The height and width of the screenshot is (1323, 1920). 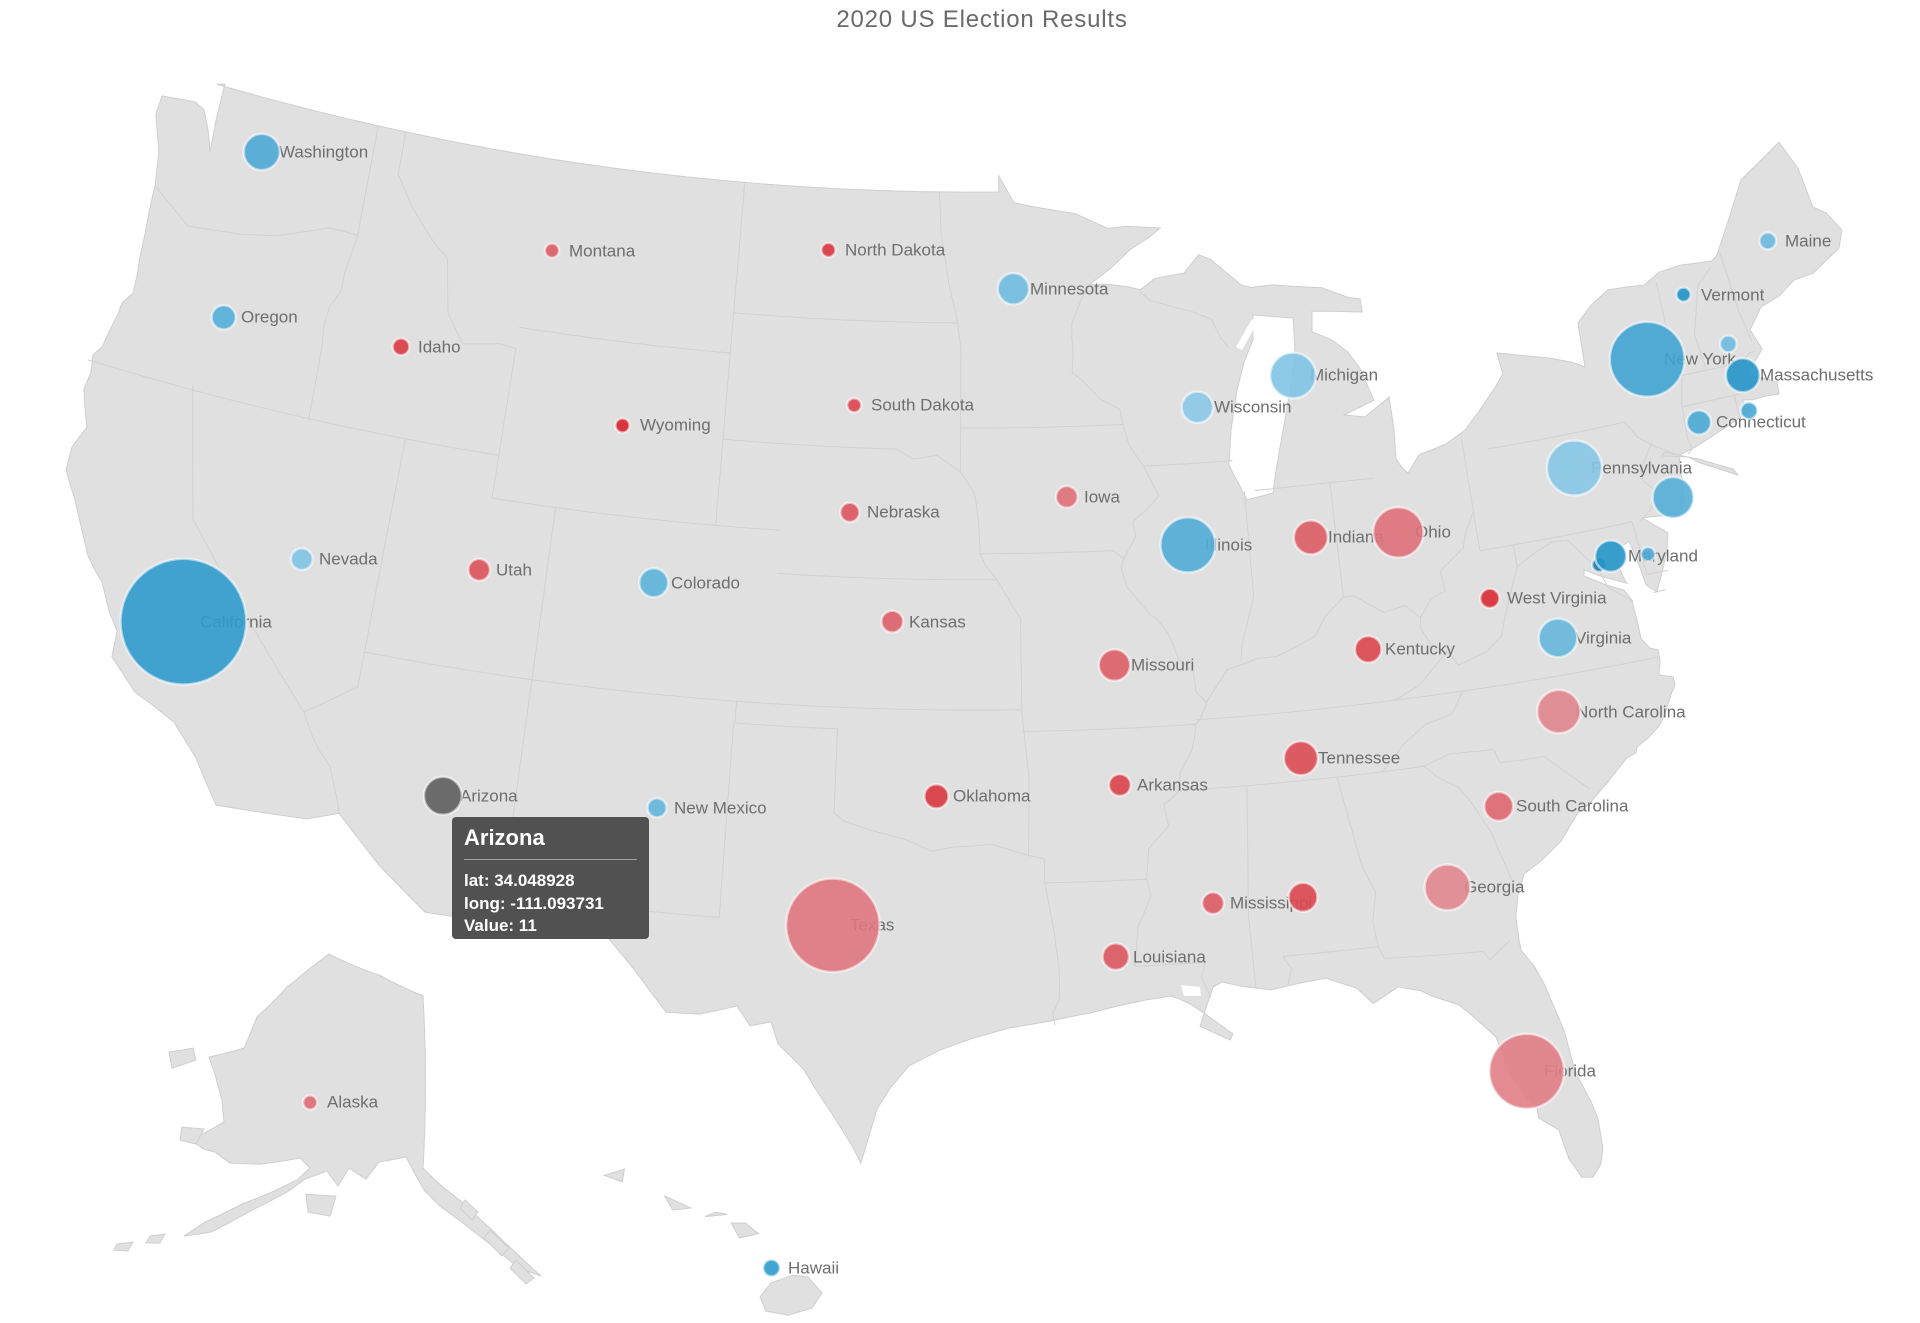 What do you see at coordinates (323, 152) in the screenshot?
I see `svg-text: Washington` at bounding box center [323, 152].